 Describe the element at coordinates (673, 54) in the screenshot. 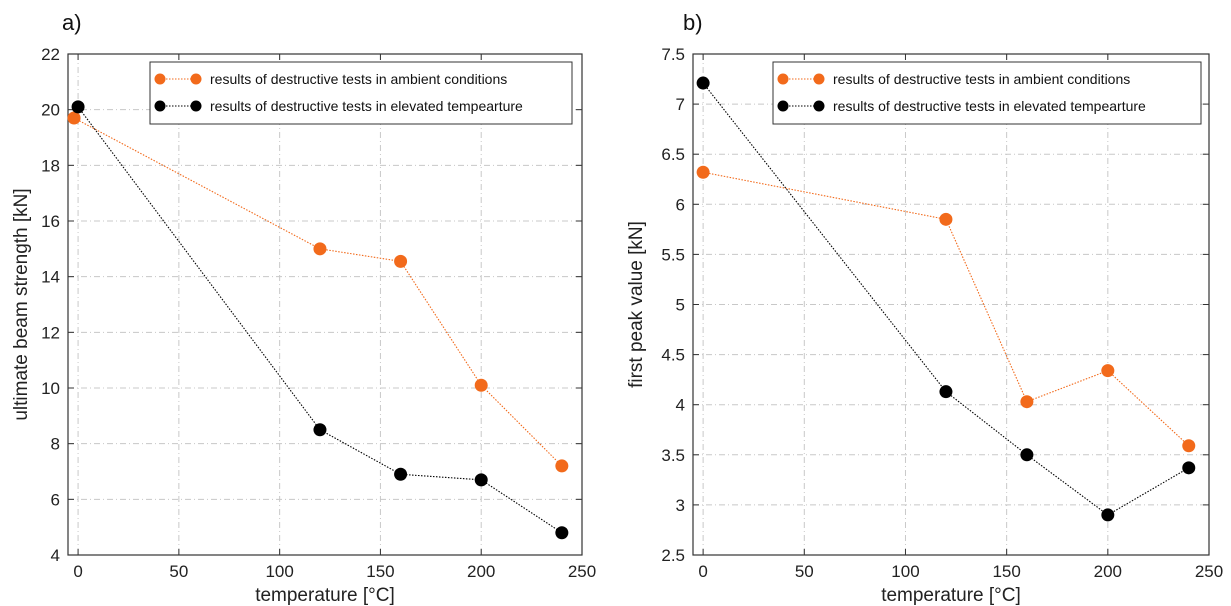

I see `y-tick-label: 7.5` at that location.